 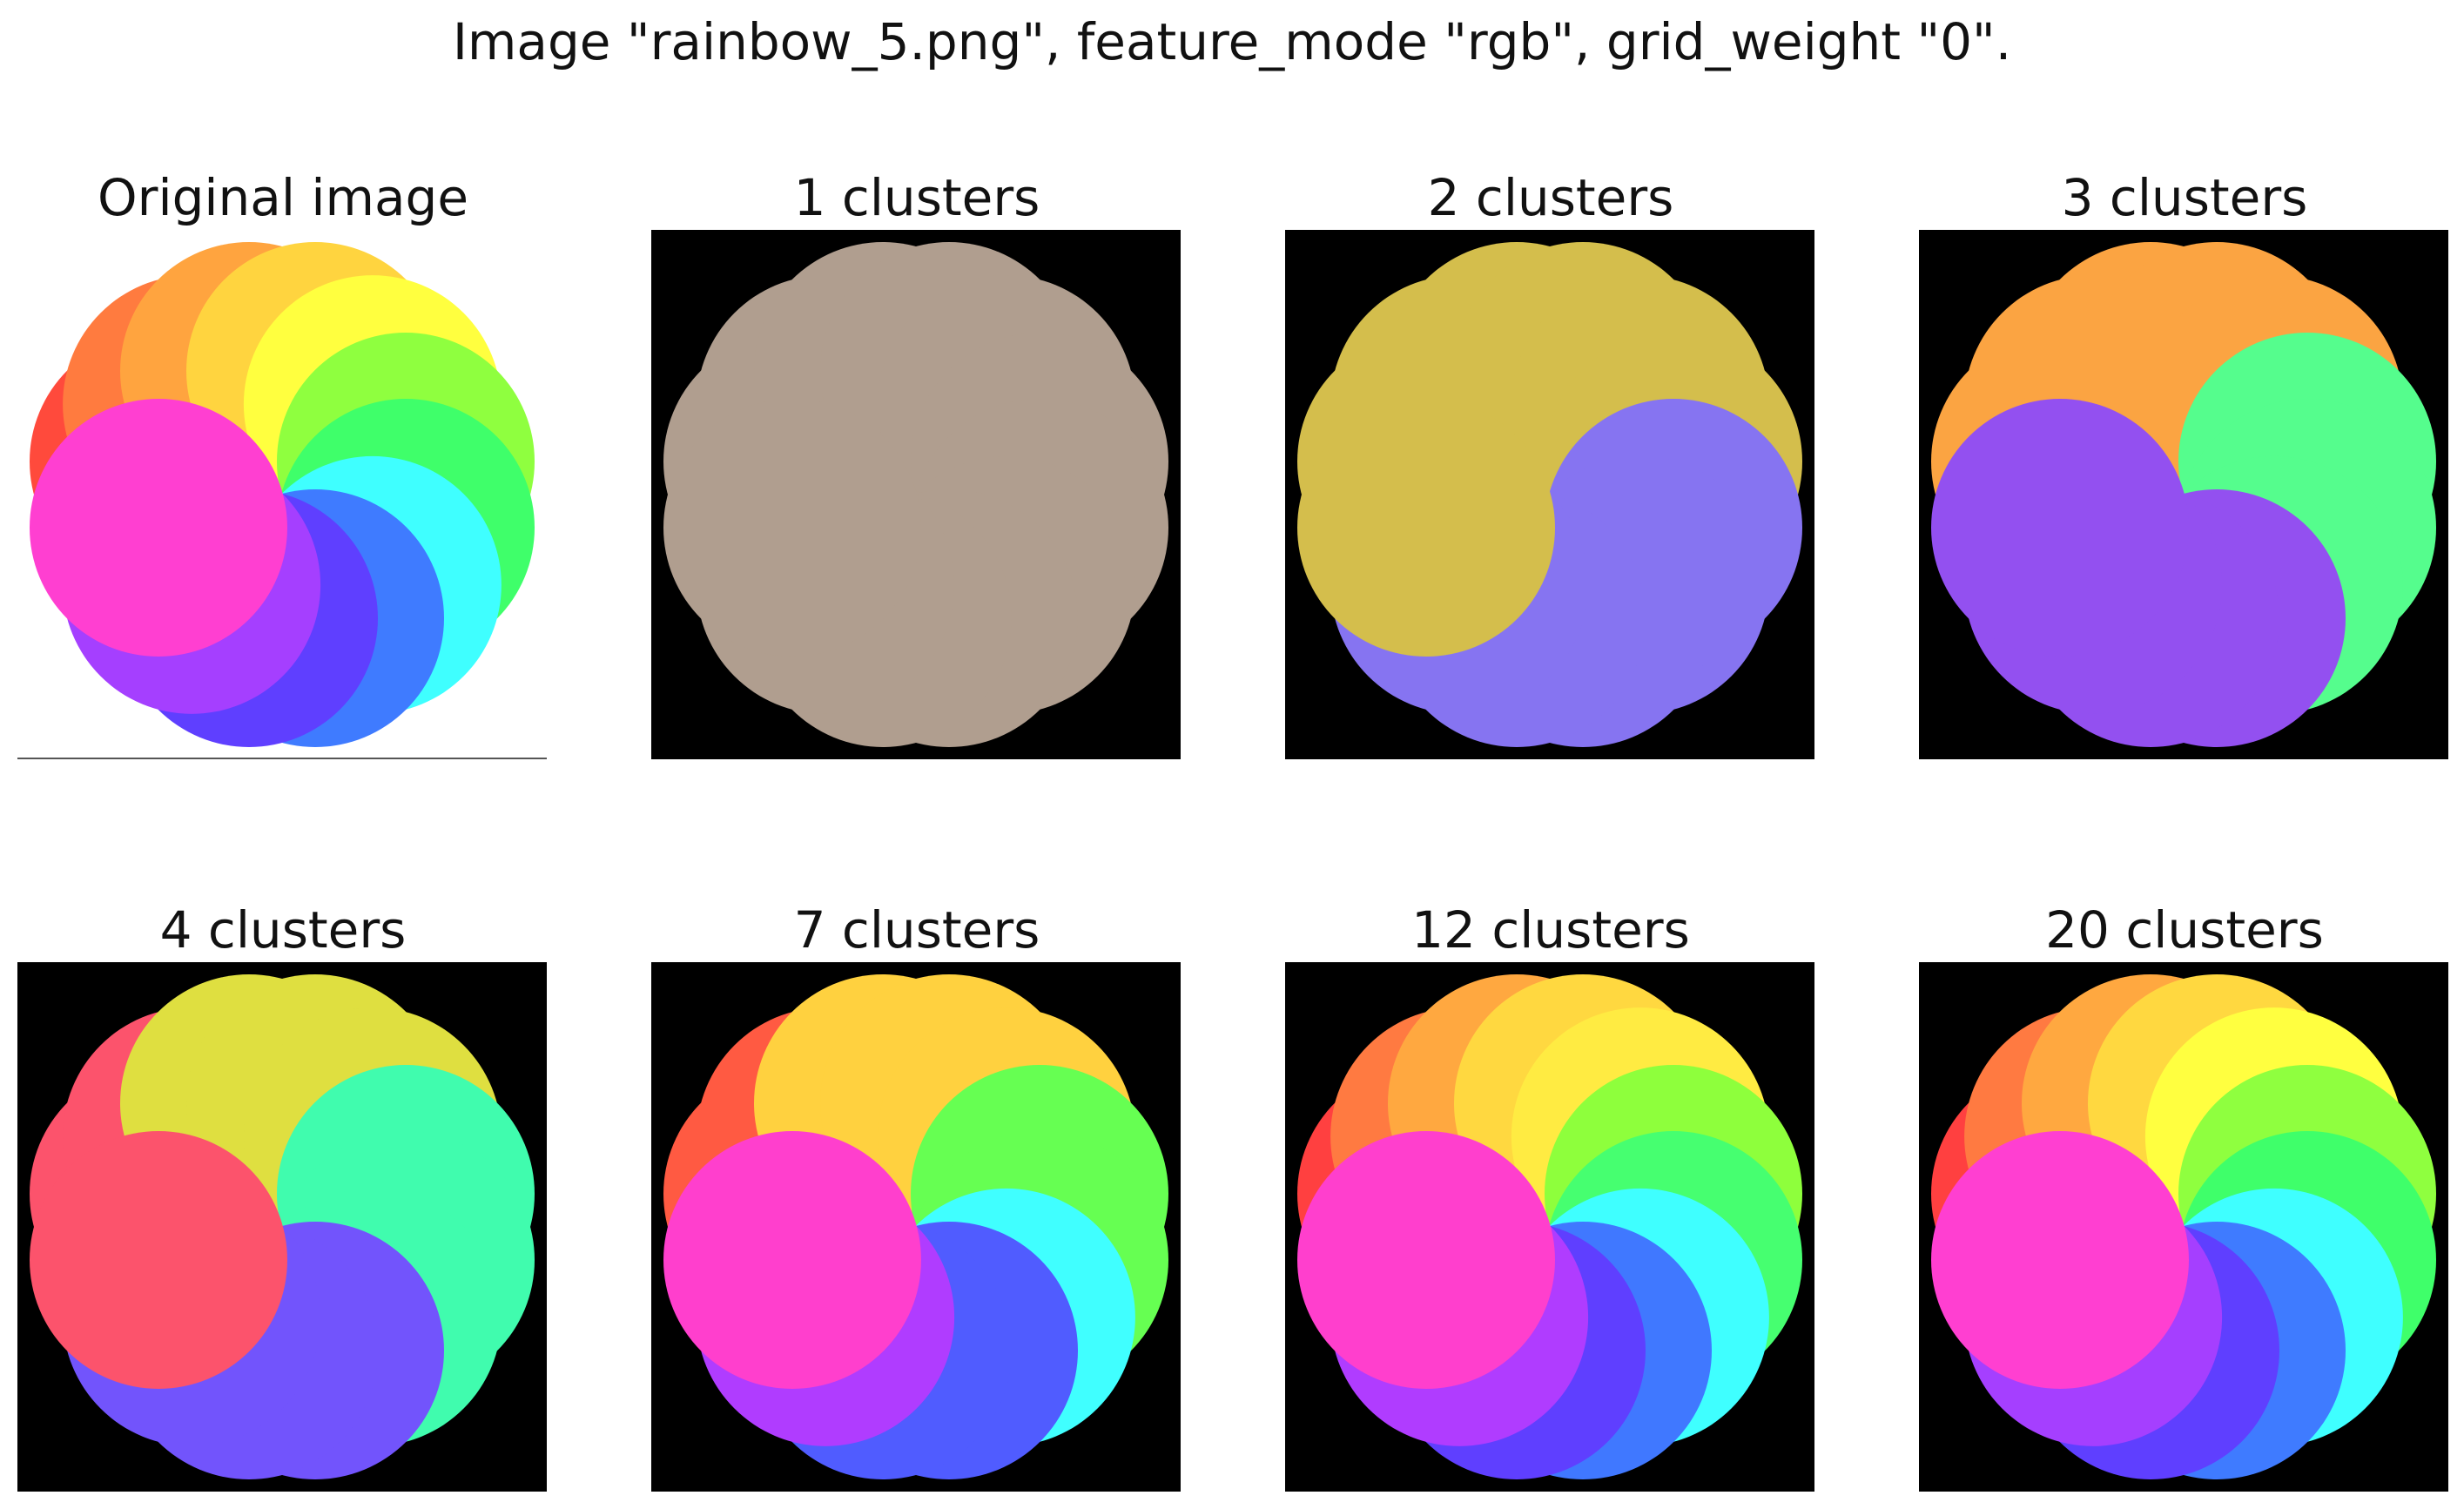 I want to click on panel-title-12-clusters: 12 clusters, so click(x=1550, y=930).